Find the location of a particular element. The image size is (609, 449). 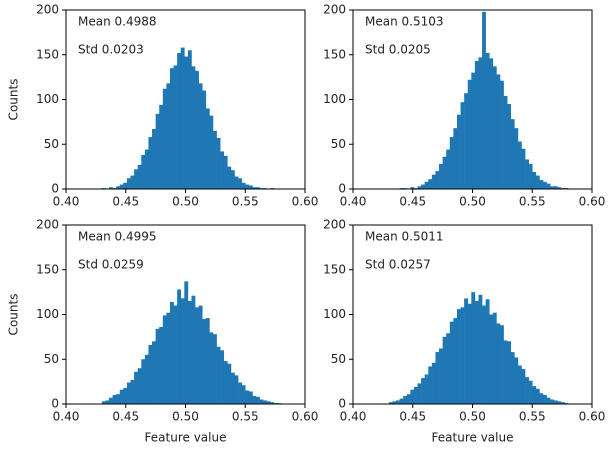

x-tick-label: 0.40 is located at coordinates (353, 417).